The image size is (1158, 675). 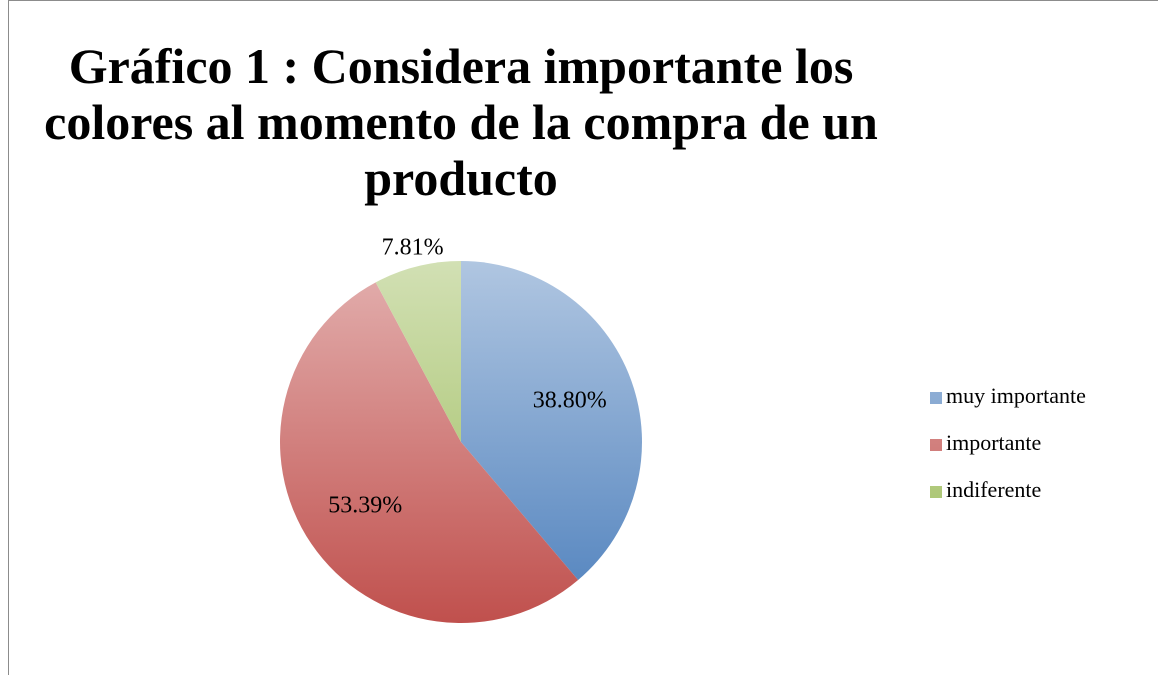 What do you see at coordinates (993, 489) in the screenshot?
I see `legend-label: indiferente` at bounding box center [993, 489].